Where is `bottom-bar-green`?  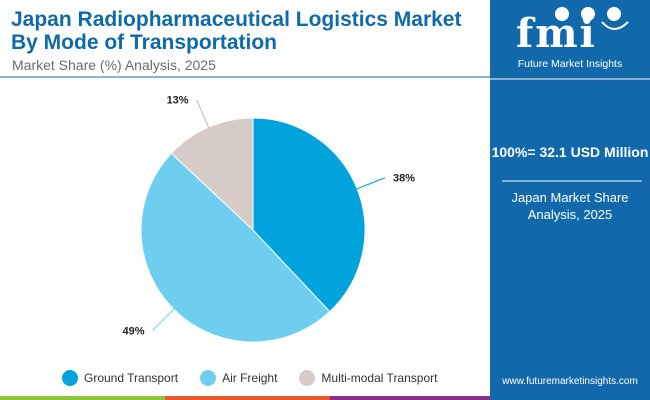 bottom-bar-green is located at coordinates (82, 398).